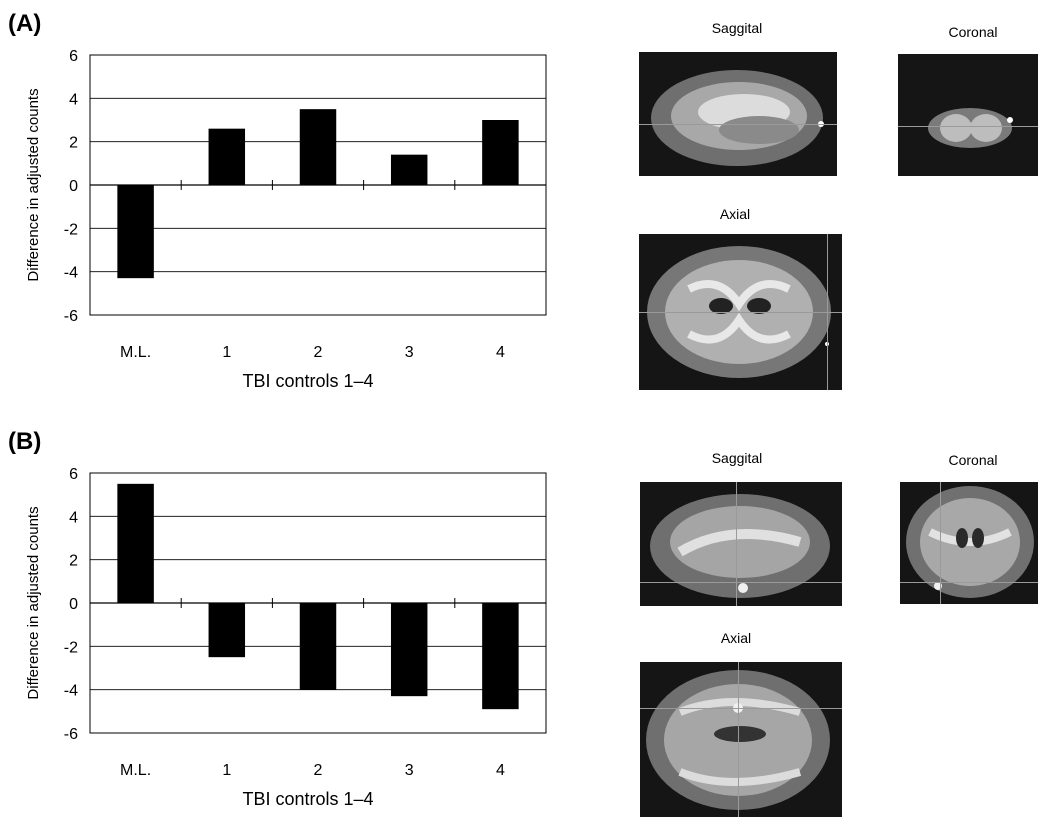 This screenshot has width=1038, height=832. I want to click on panel-label: (A), so click(25, 23).